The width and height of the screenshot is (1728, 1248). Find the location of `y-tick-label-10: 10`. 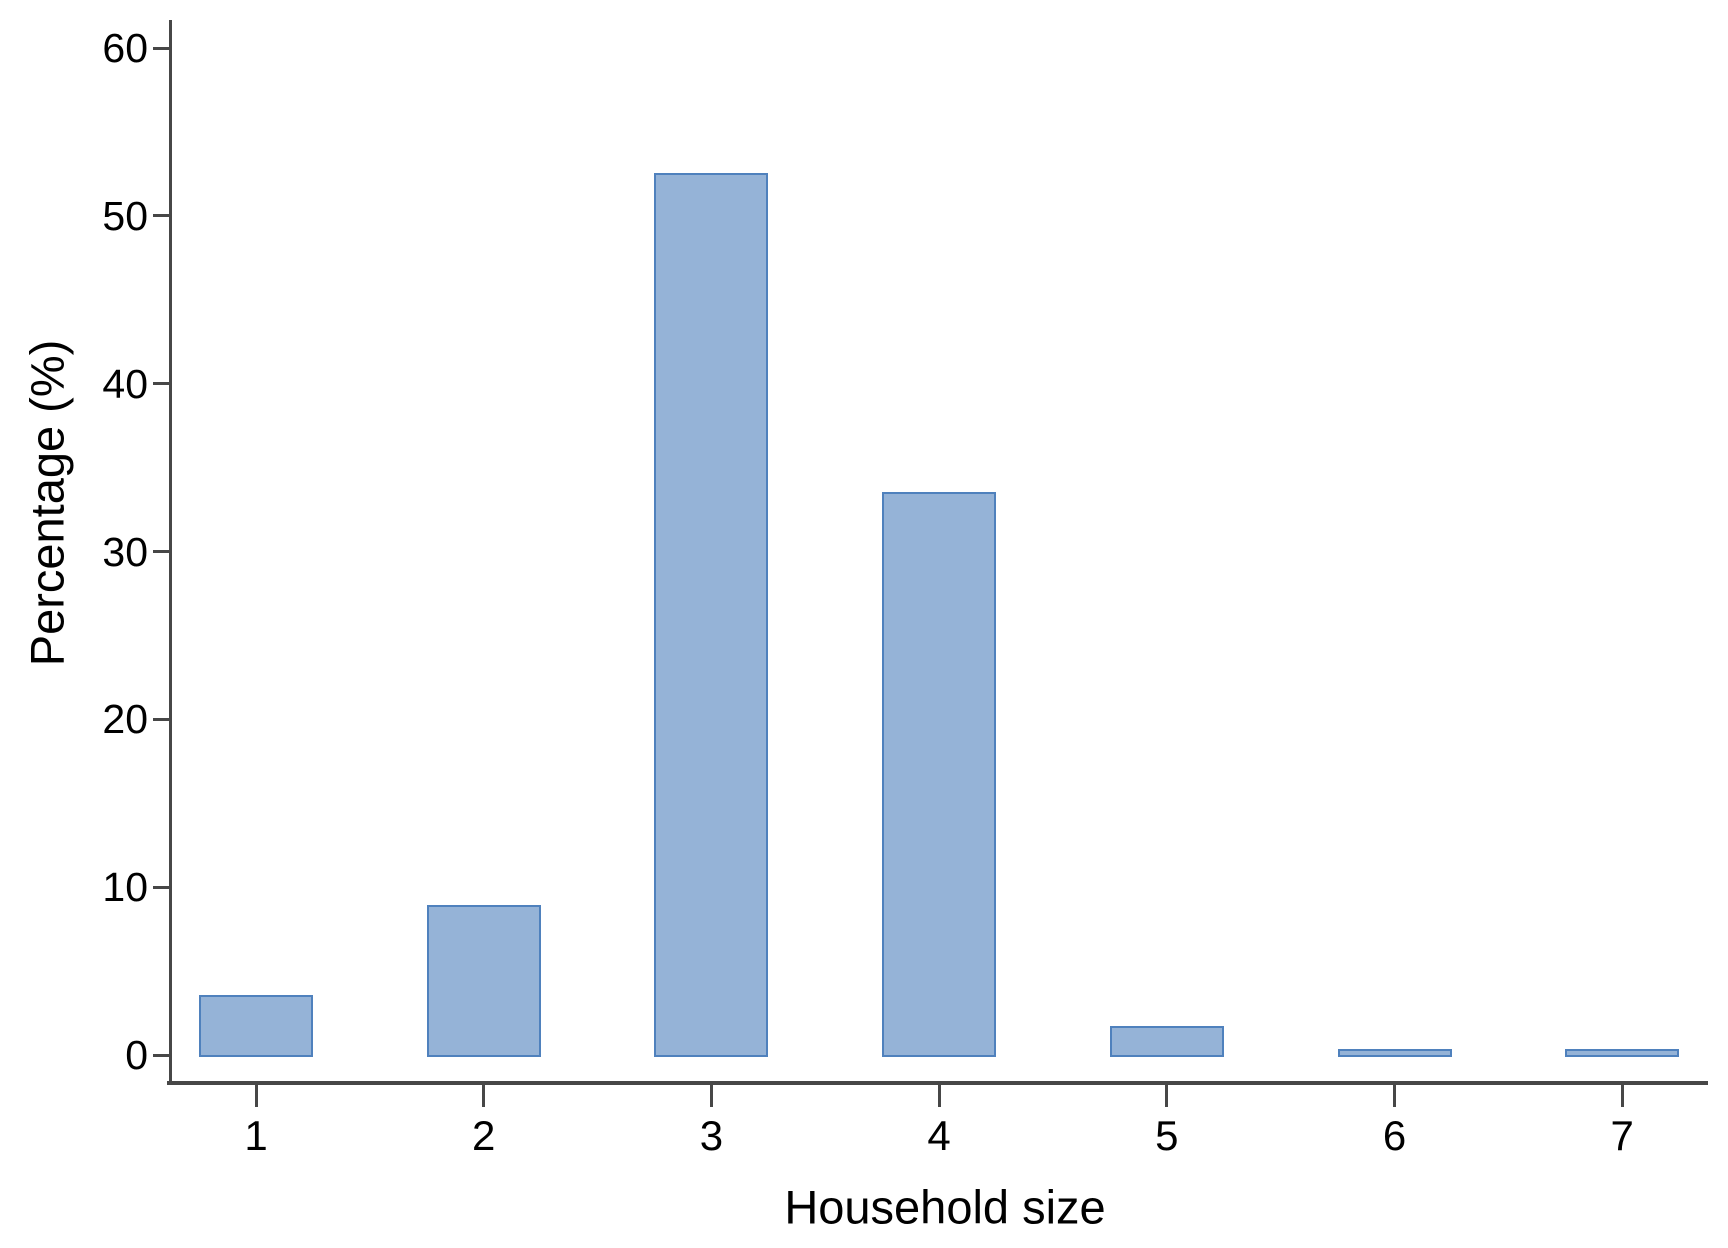

y-tick-label-10: 10 is located at coordinates (125, 887).